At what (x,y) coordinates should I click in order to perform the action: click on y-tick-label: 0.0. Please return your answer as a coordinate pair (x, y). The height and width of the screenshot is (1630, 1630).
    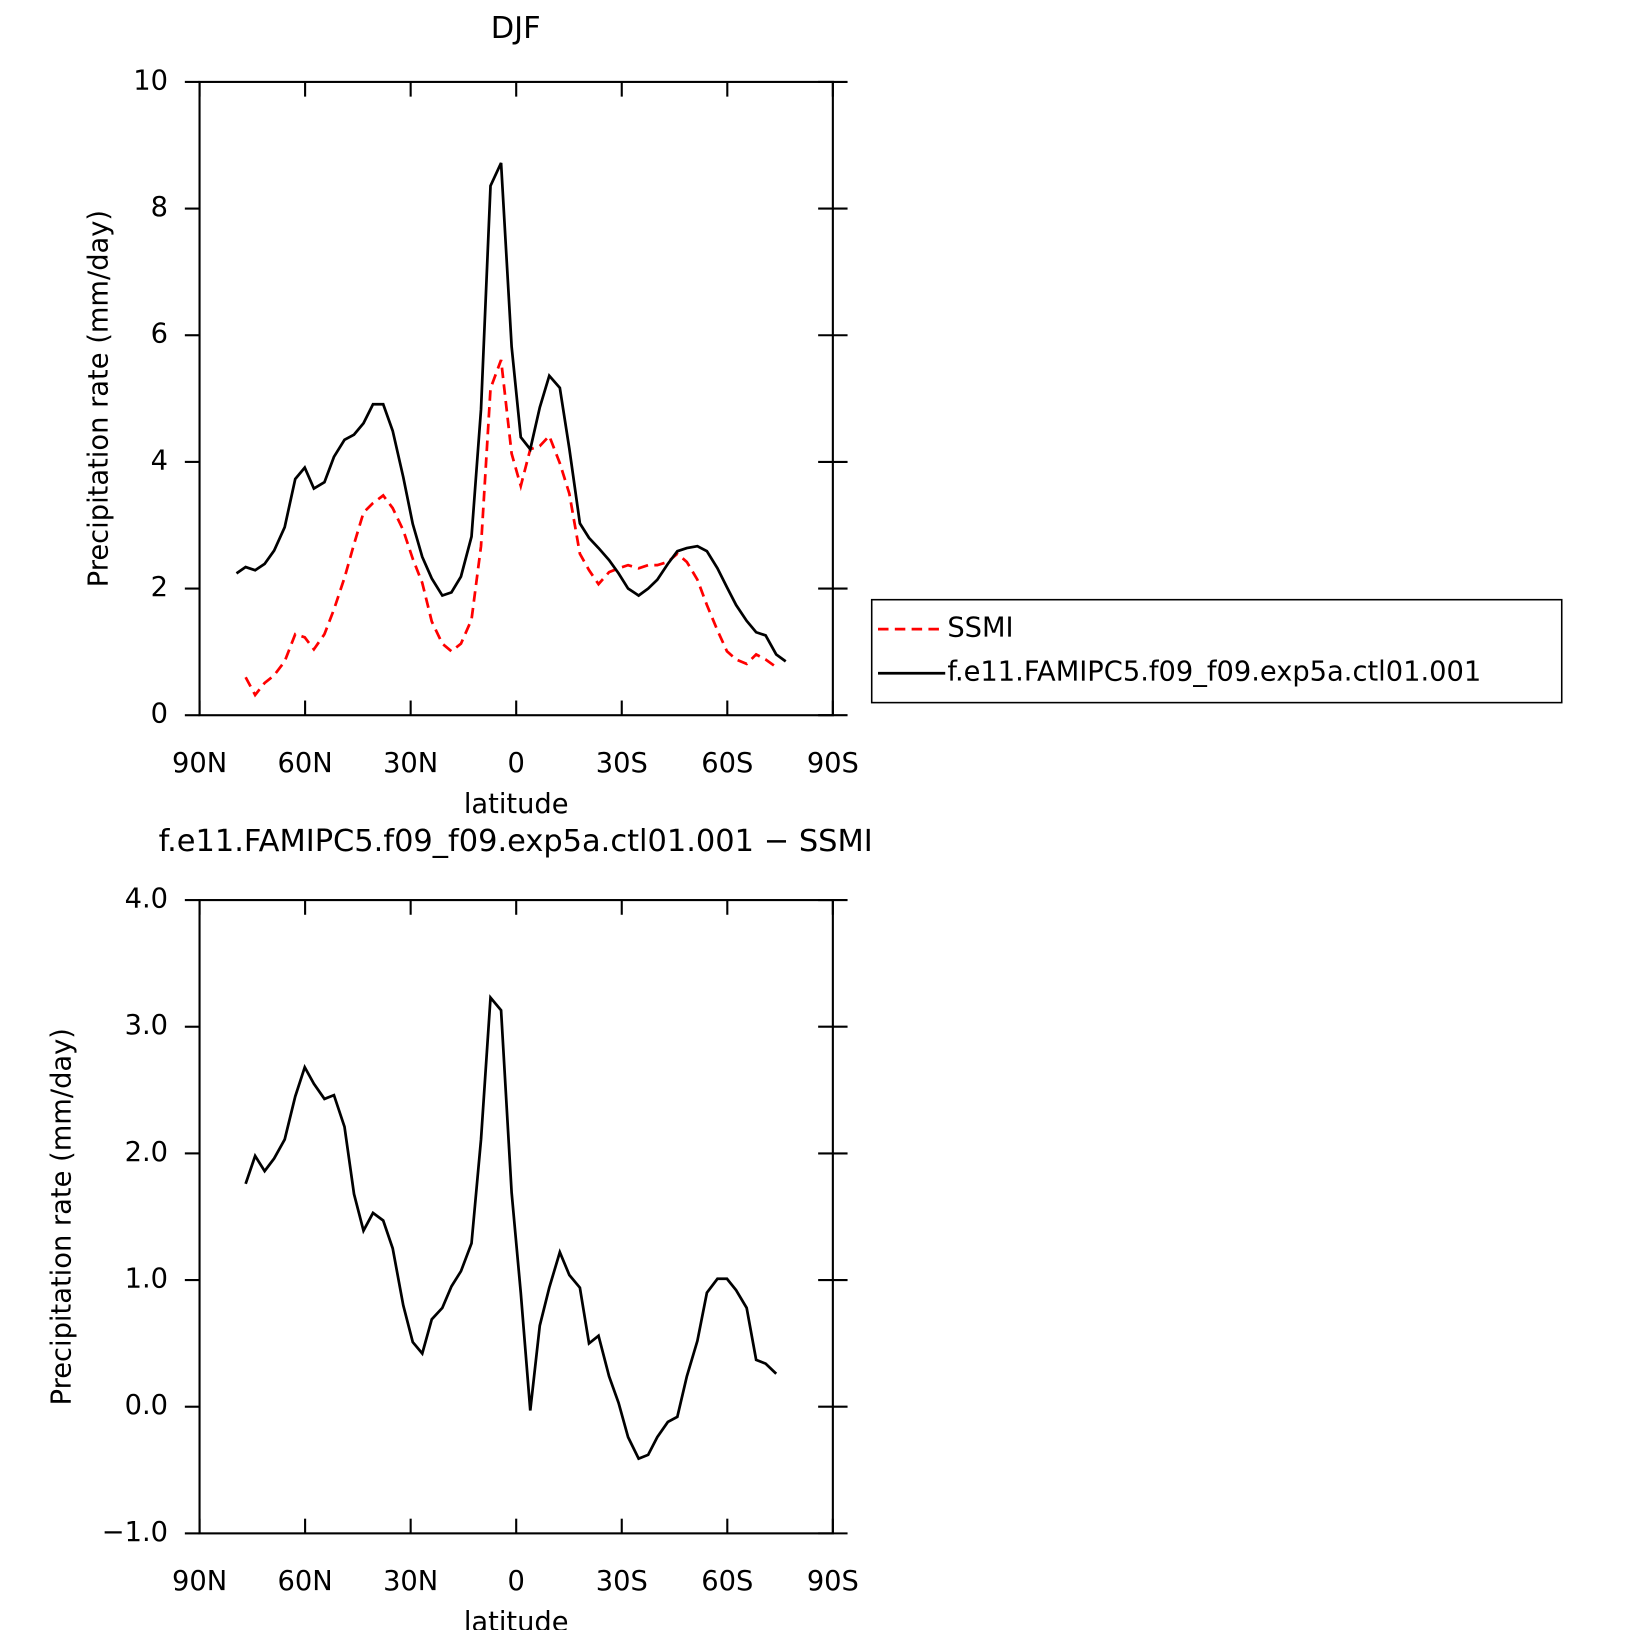
    Looking at the image, I should click on (146, 1405).